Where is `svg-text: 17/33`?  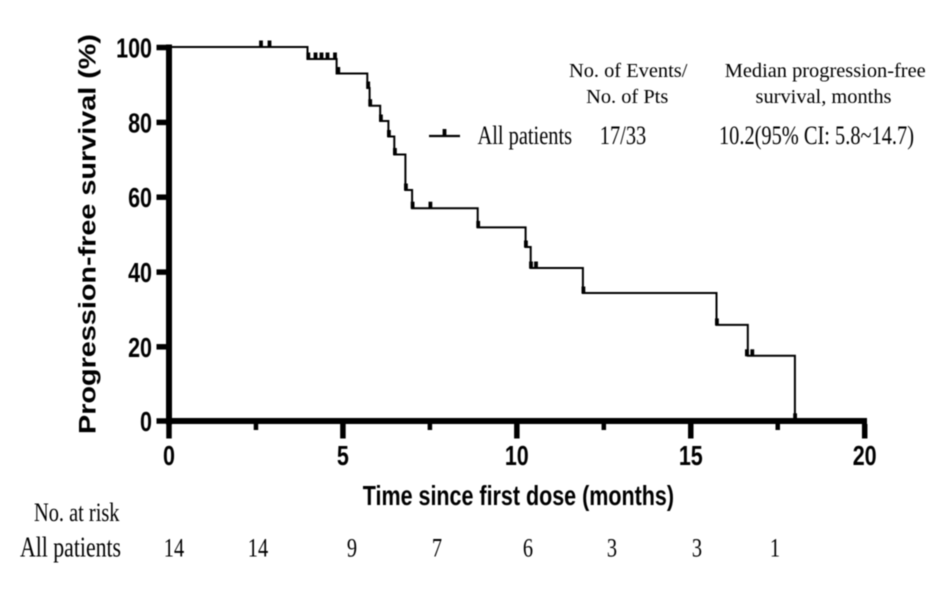
svg-text: 17/33 is located at coordinates (623, 135).